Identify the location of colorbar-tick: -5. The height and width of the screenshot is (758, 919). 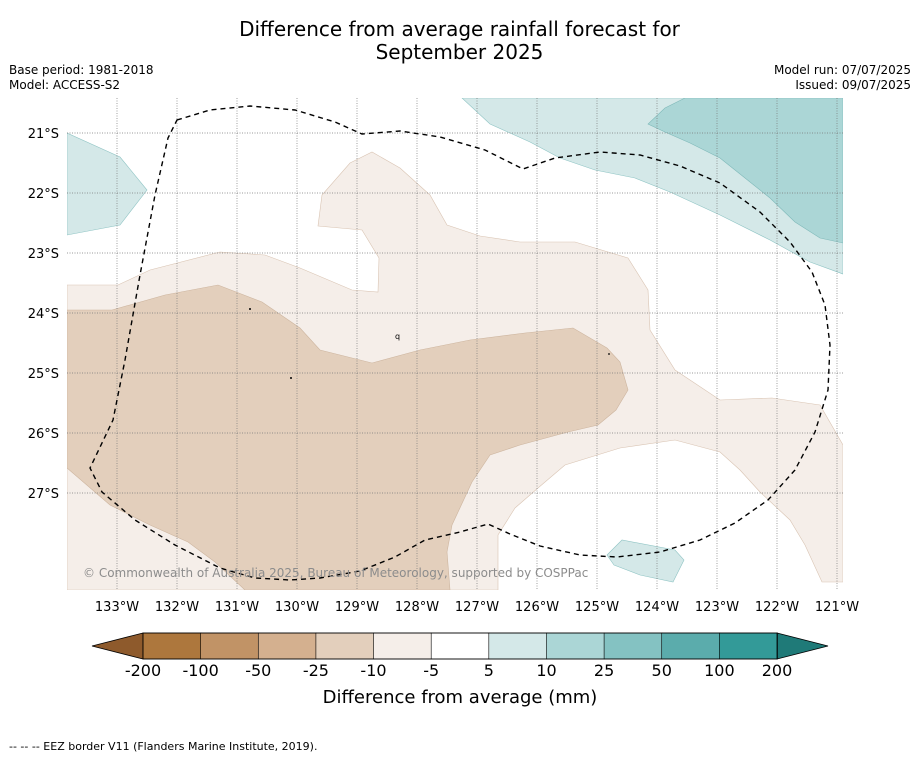
(431, 670).